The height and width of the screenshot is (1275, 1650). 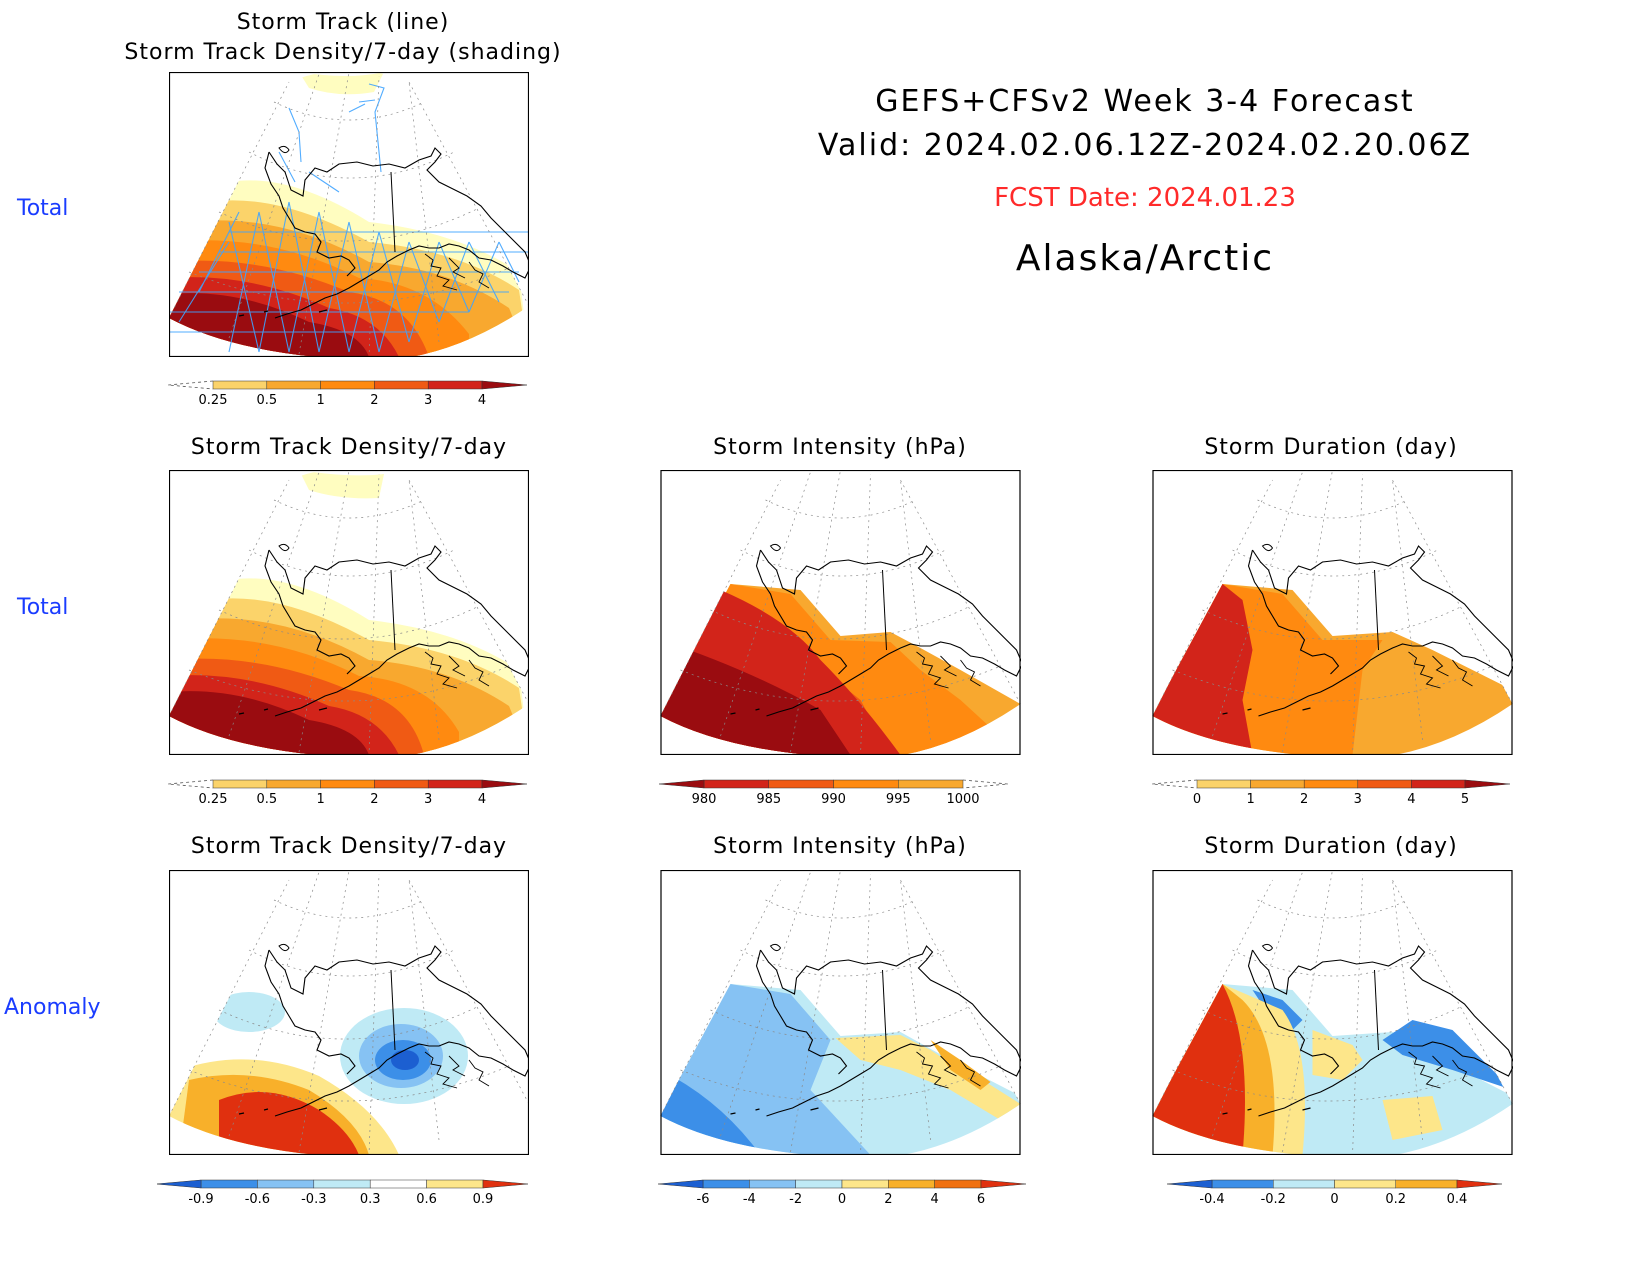 I want to click on colorbar-tick-label: 6, so click(x=981, y=1199).